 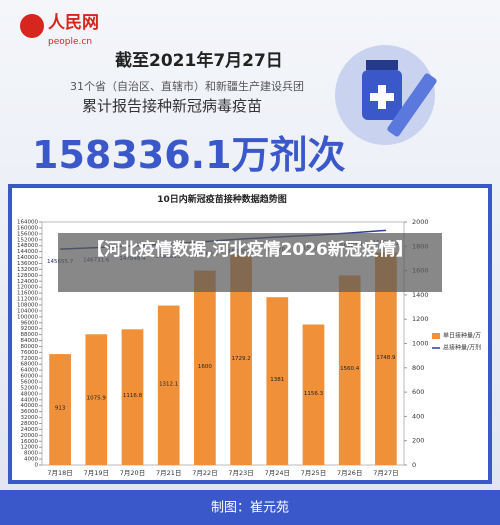 What do you see at coordinates (31, 454) in the screenshot?
I see `y-tick-label: 8000` at bounding box center [31, 454].